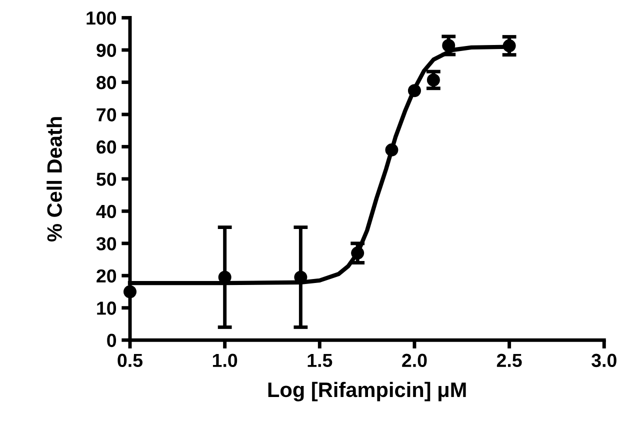  Describe the element at coordinates (106, 147) in the screenshot. I see `y-tick-label: 60` at that location.